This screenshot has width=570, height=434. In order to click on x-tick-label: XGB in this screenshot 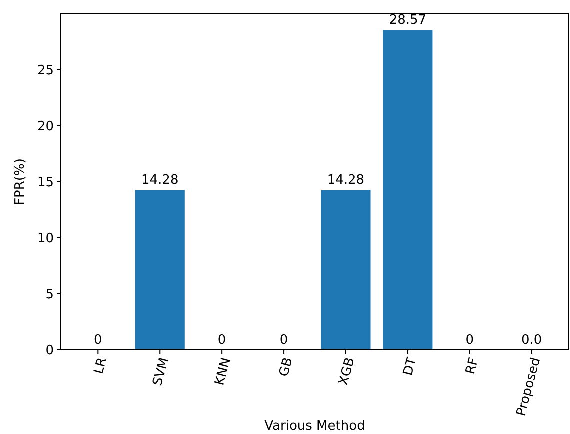, I will do `click(347, 372)`.